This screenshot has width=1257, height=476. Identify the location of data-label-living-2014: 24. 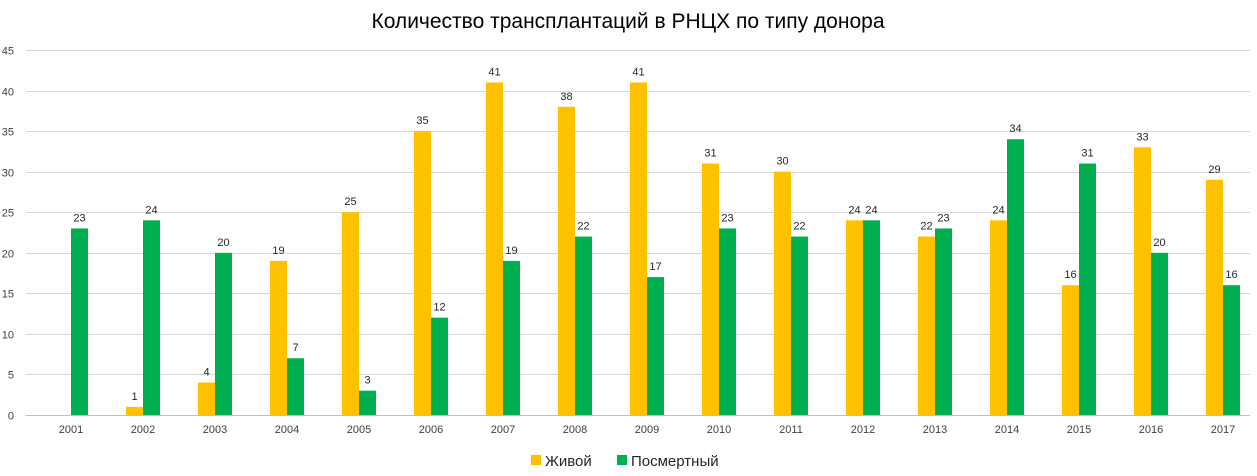
(998, 210).